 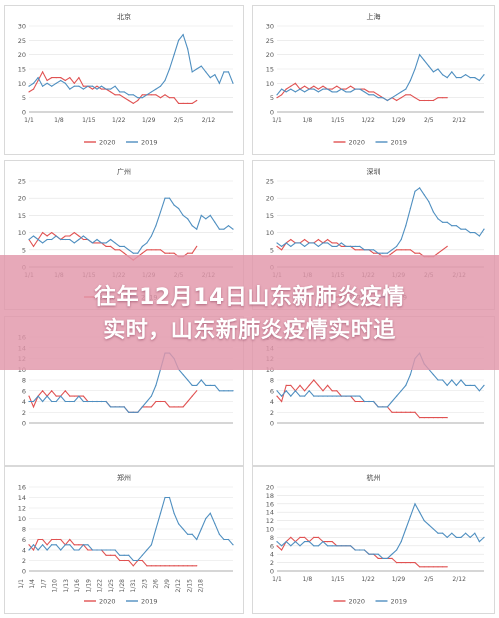 What do you see at coordinates (272, 555) in the screenshot?
I see `y-tick-label: 4` at bounding box center [272, 555].